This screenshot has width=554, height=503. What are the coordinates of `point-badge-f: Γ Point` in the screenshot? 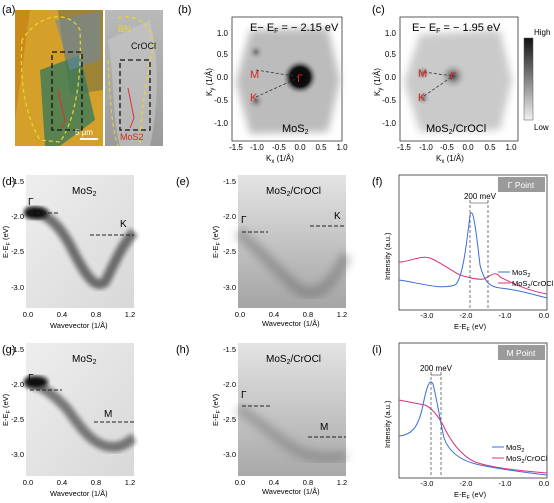 It's located at (521, 185).